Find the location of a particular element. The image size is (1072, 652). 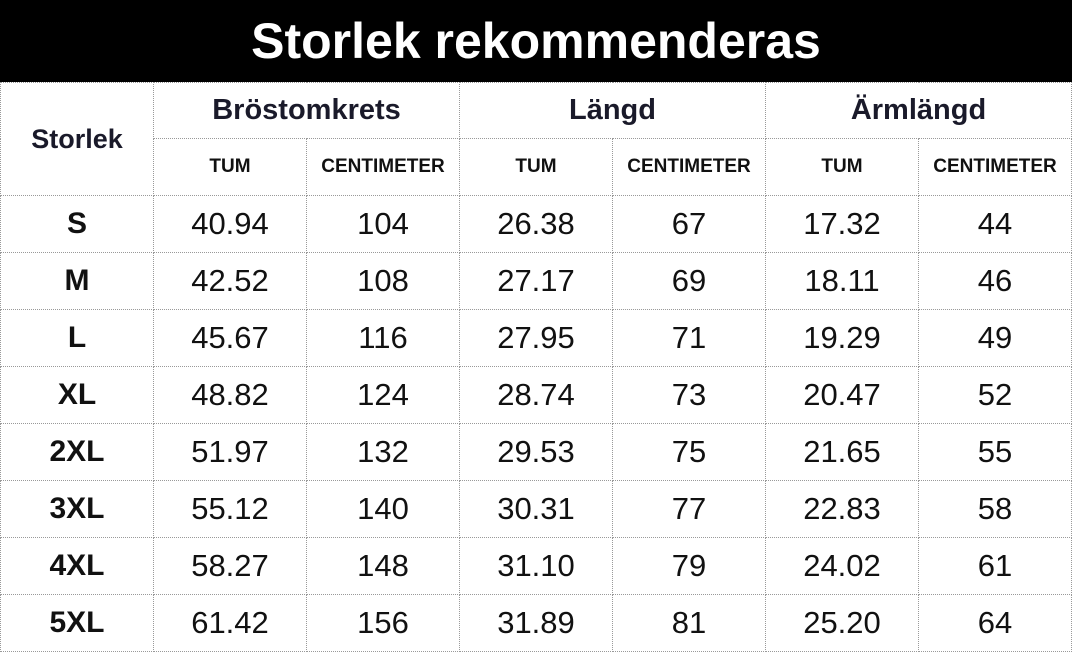

measurement: 31.10 is located at coordinates (536, 566).